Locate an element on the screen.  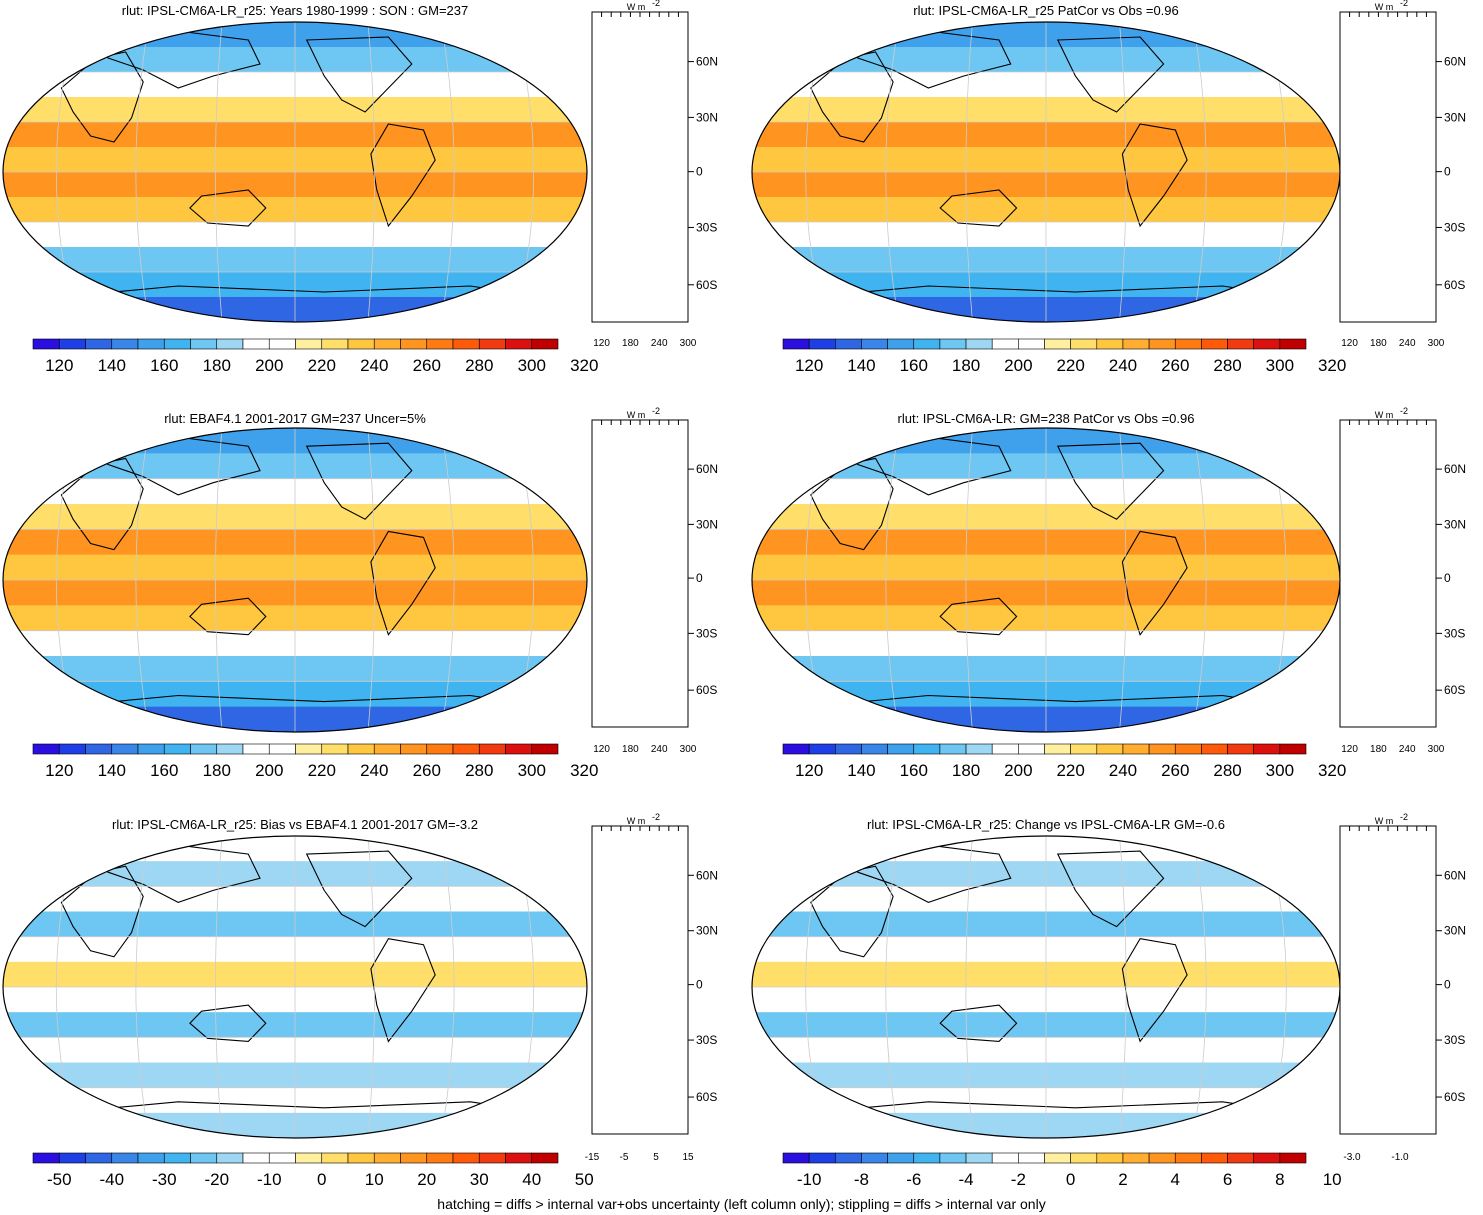
colorbar-tick-label: 200 is located at coordinates (1018, 770).